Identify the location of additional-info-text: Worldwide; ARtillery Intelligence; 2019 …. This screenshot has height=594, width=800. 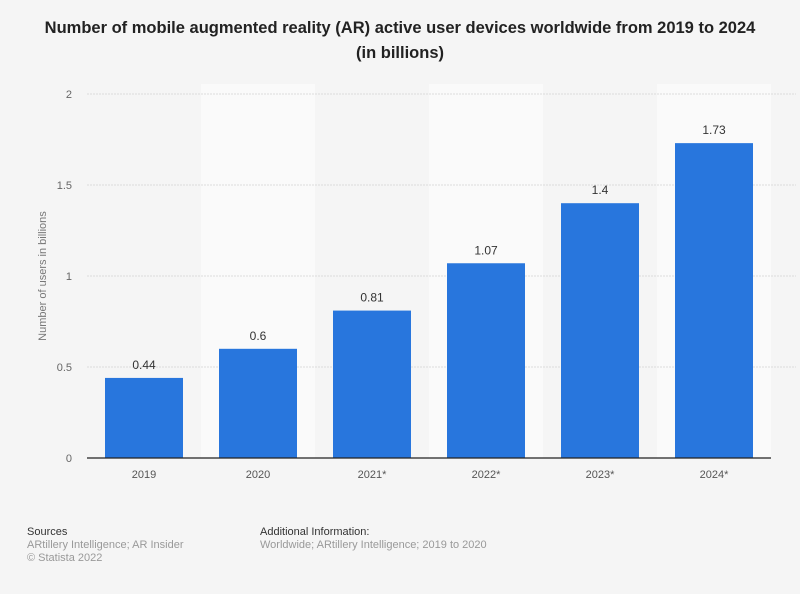
(373, 545).